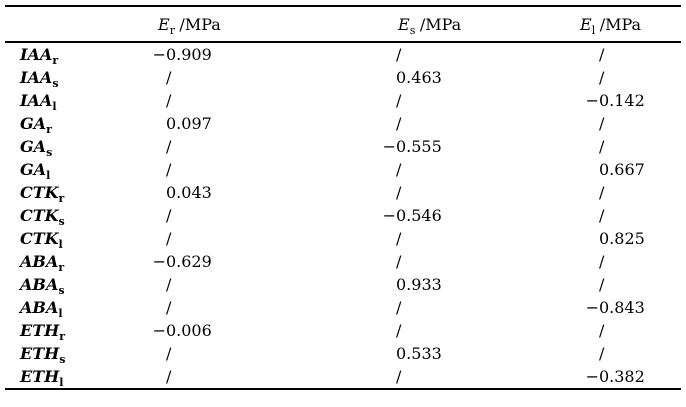 The width and height of the screenshot is (686, 407). I want to click on er-value: 0.097, so click(189, 123).